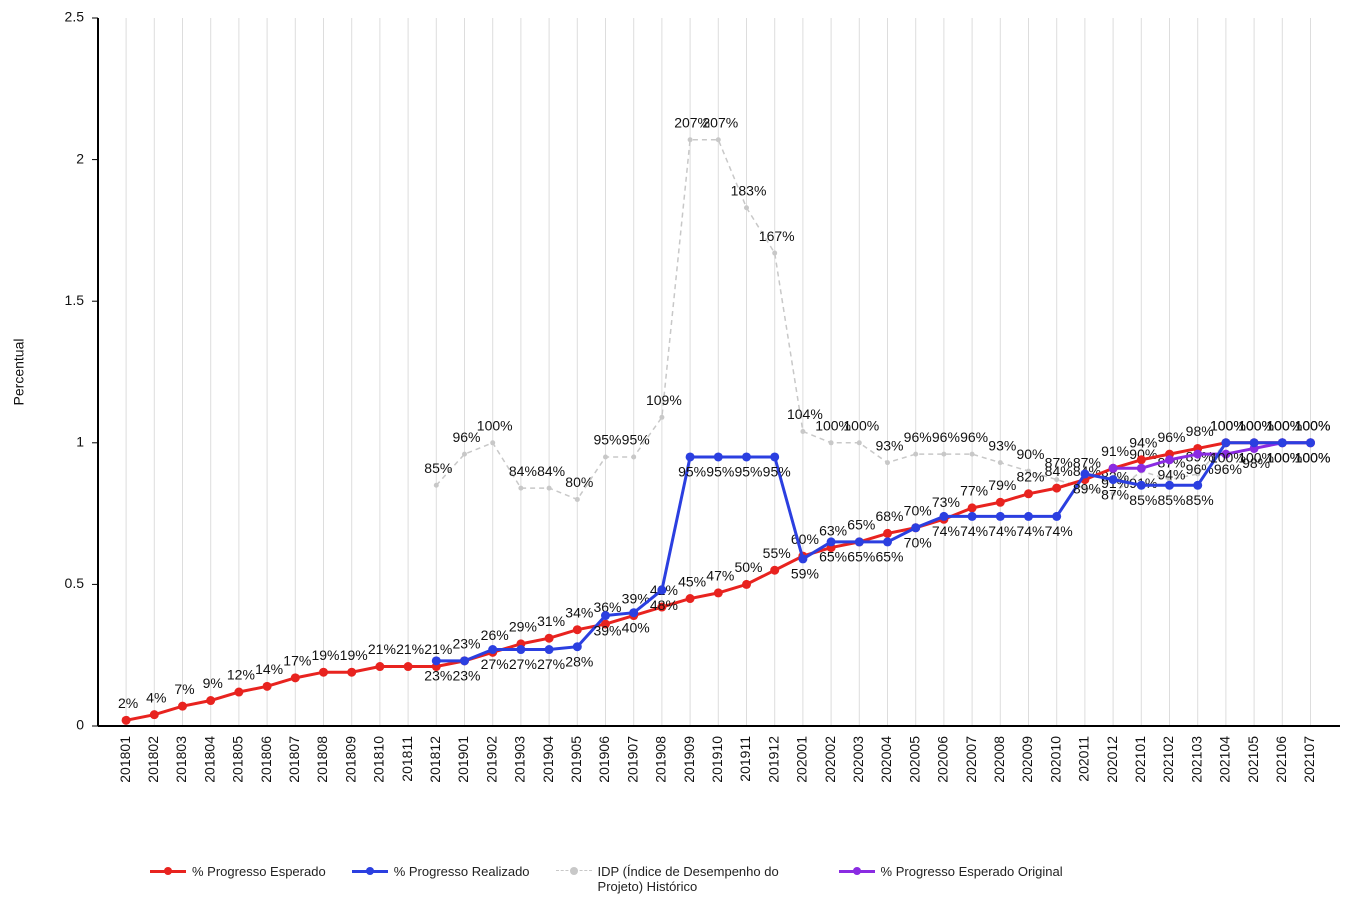 Image resolution: width=1362 pixels, height=902 pixels. Describe the element at coordinates (551, 621) in the screenshot. I see `data-label: 31%` at that location.